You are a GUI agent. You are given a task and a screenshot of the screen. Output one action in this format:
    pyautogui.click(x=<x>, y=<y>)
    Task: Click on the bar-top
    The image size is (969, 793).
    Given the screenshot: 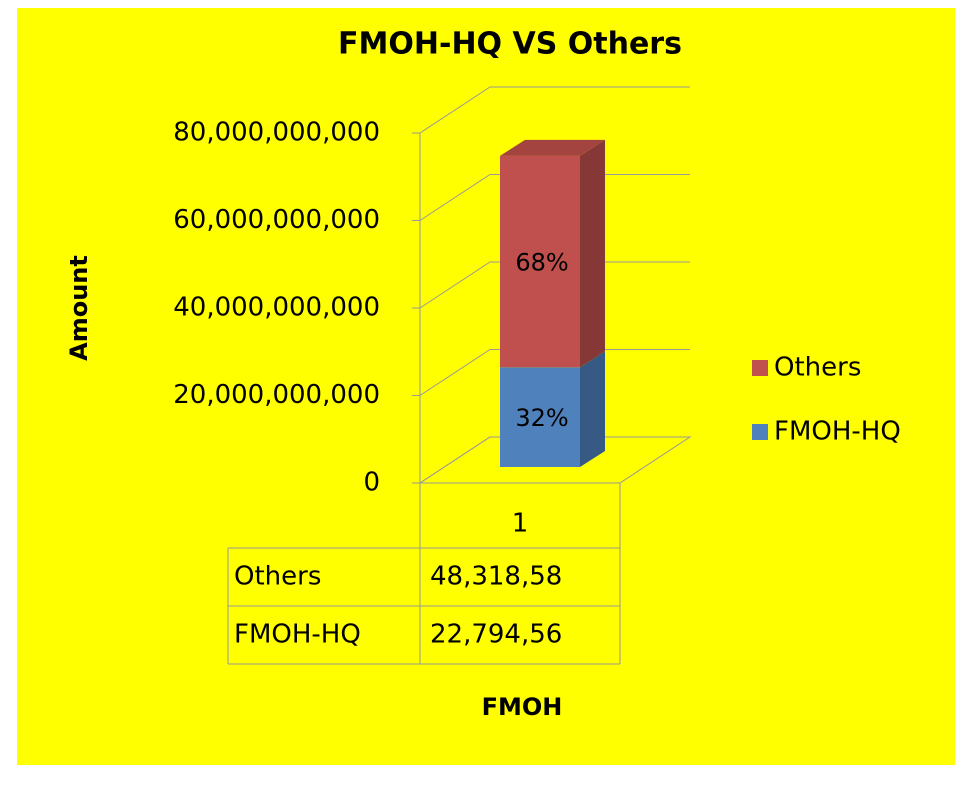 What is the action you would take?
    pyautogui.click(x=552, y=147)
    